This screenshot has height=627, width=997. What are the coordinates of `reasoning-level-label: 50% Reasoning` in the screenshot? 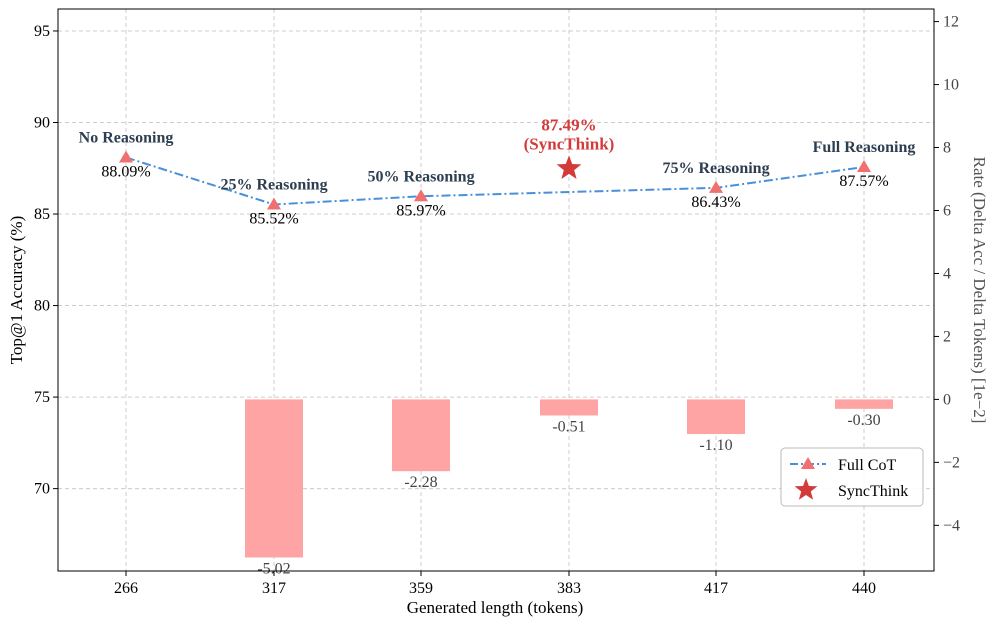 It's located at (420, 176).